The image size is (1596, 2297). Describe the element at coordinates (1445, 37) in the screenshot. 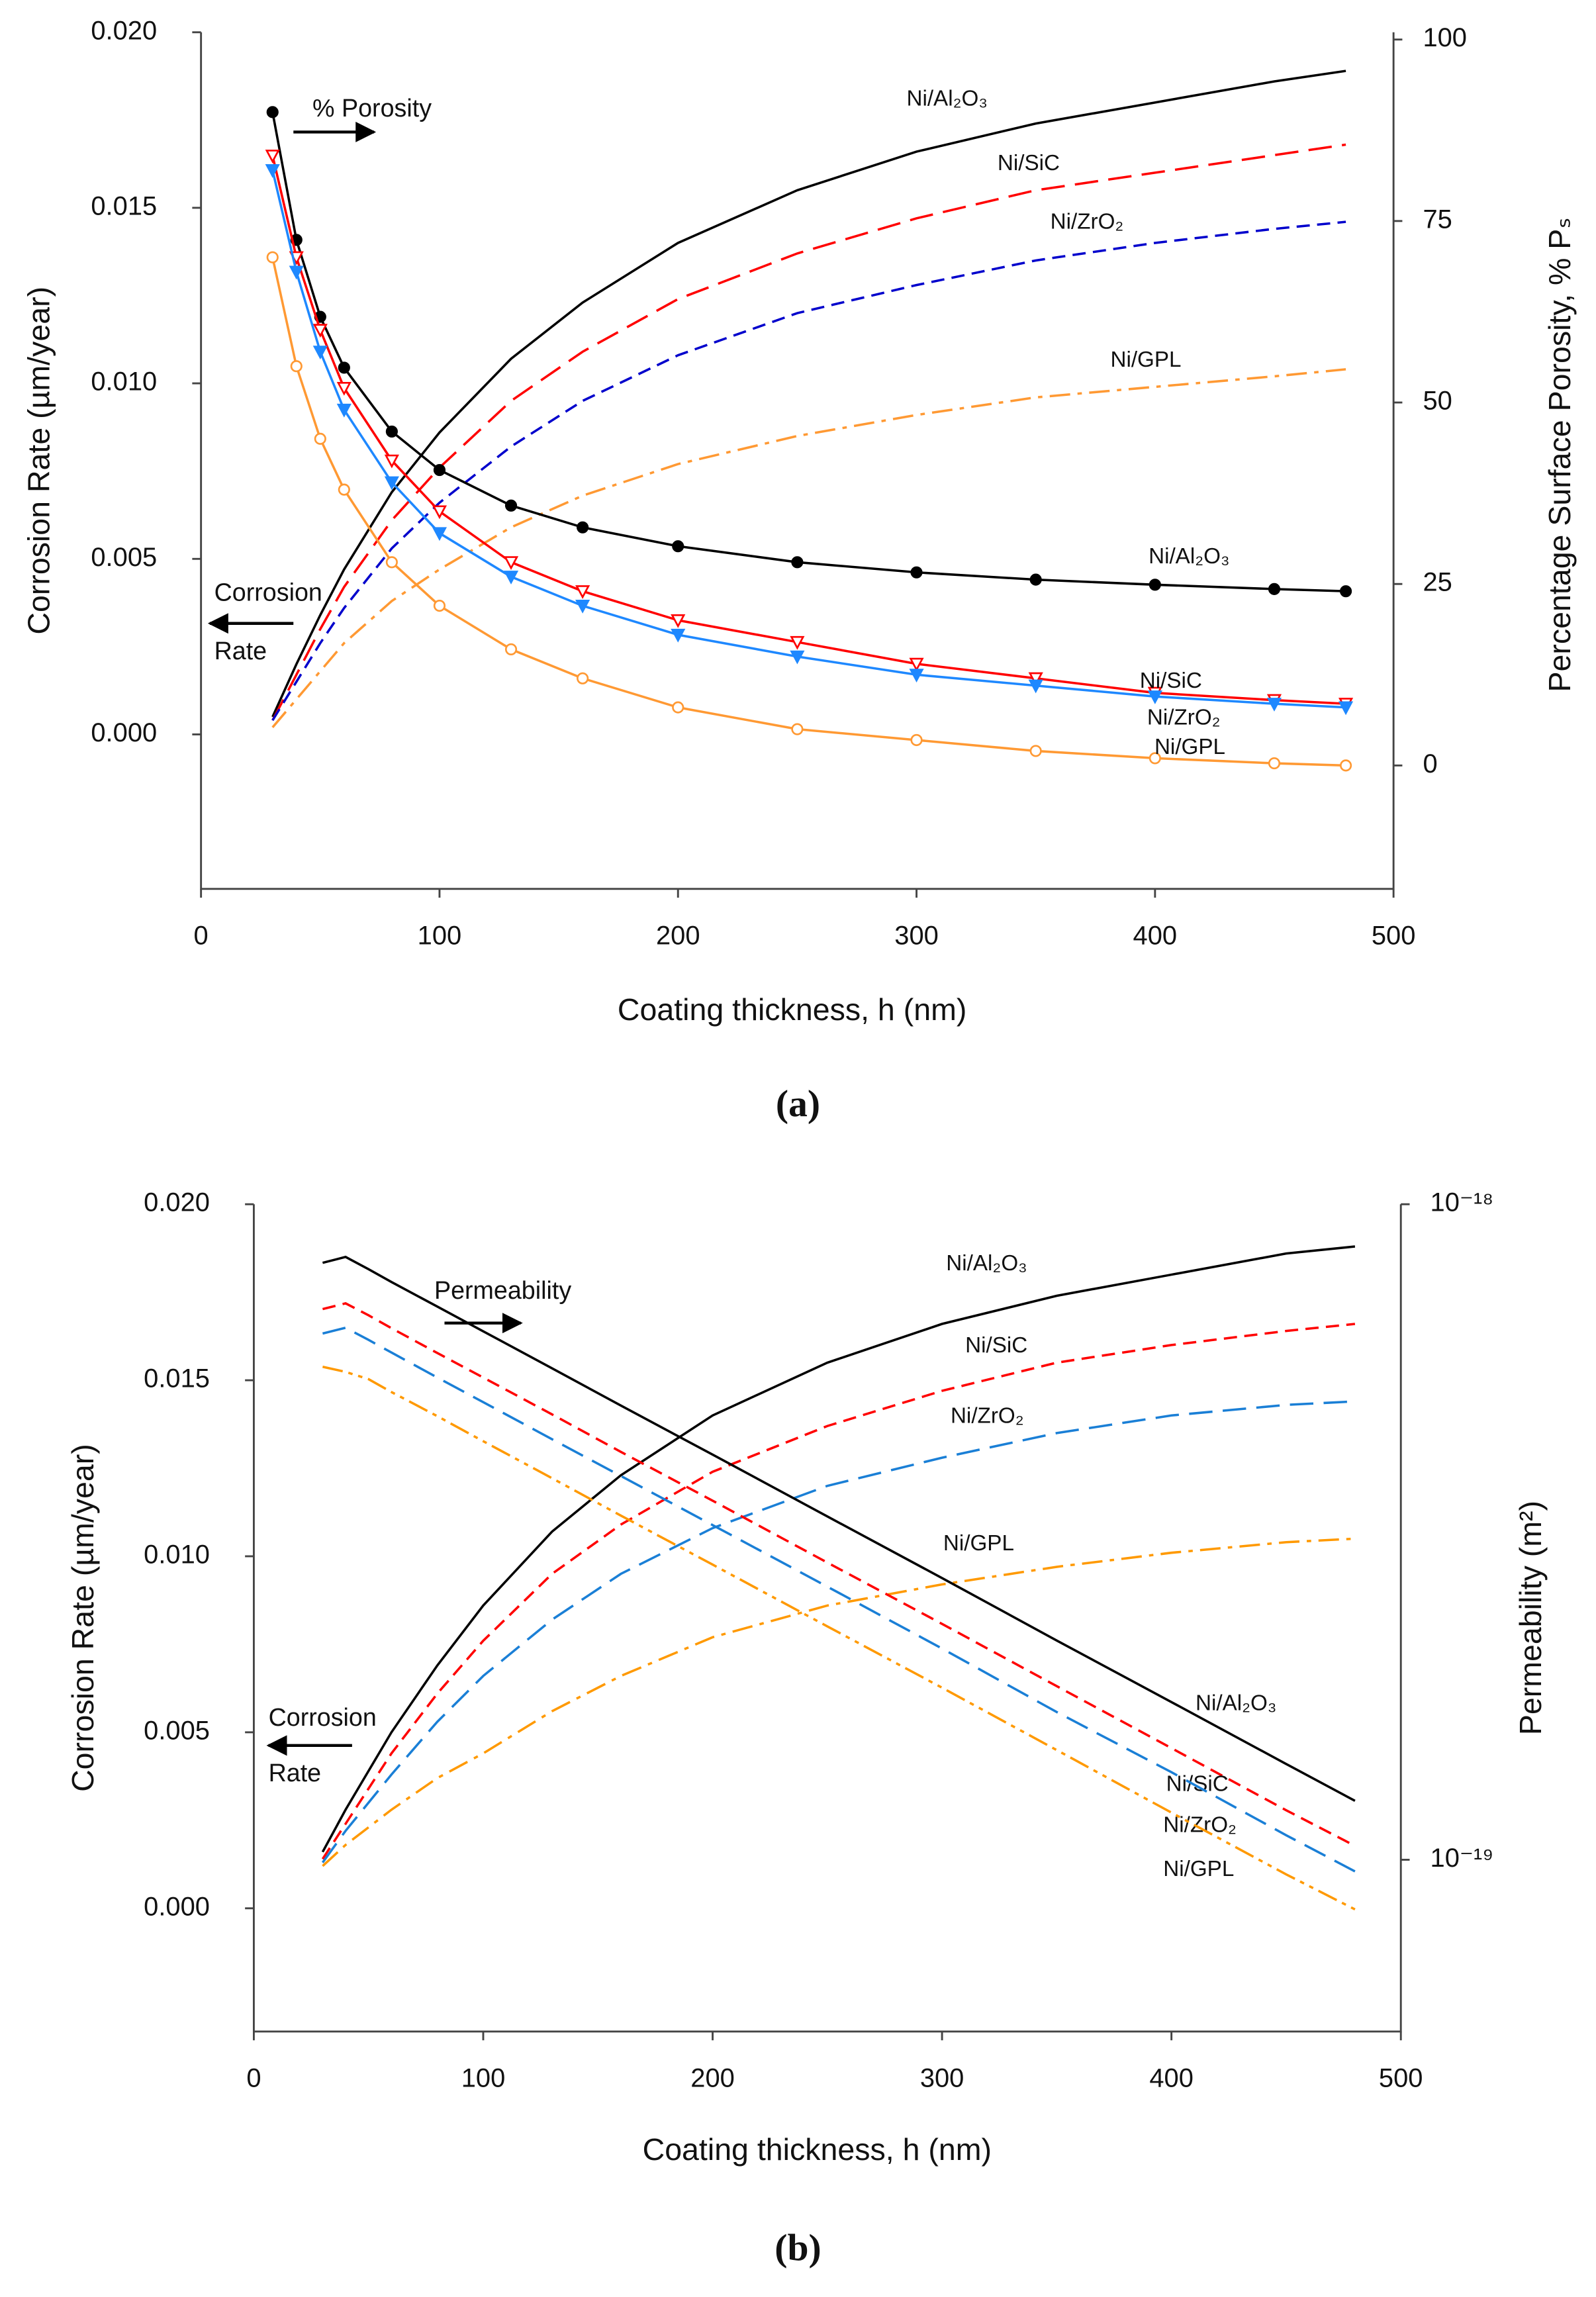

I see `y2-tick-label: 100` at that location.